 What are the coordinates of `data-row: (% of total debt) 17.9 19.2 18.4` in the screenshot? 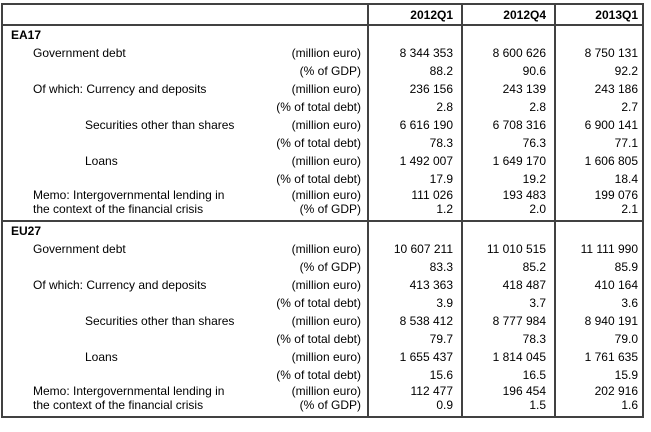 It's located at (322, 179).